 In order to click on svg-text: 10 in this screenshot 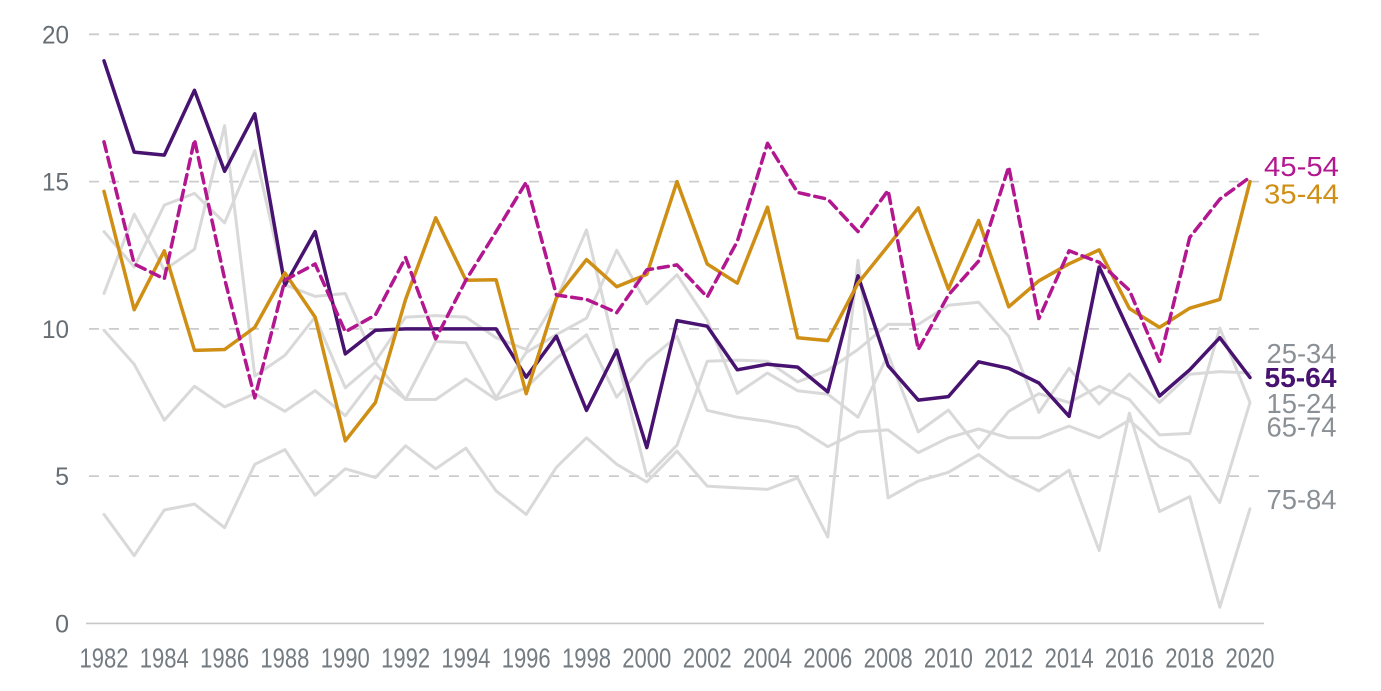, I will do `click(55, 330)`.